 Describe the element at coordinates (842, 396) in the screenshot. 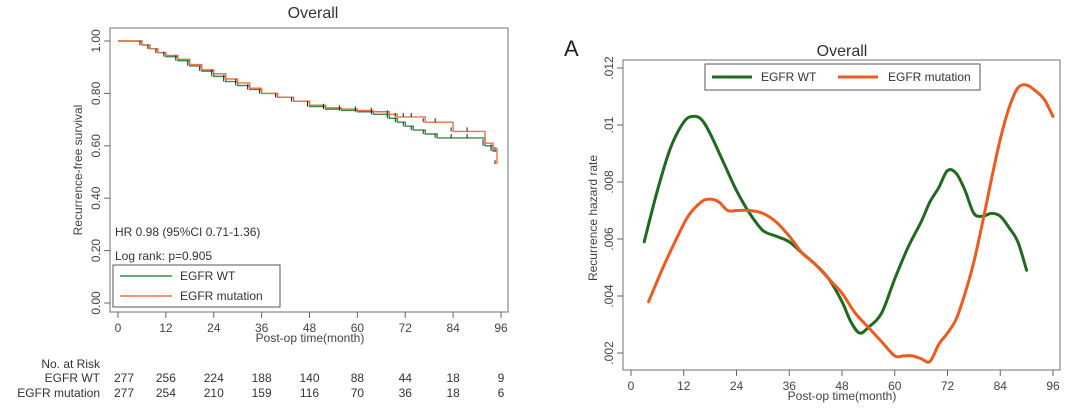

I see `hazard-x-axis-title: Post-op time(month)` at that location.